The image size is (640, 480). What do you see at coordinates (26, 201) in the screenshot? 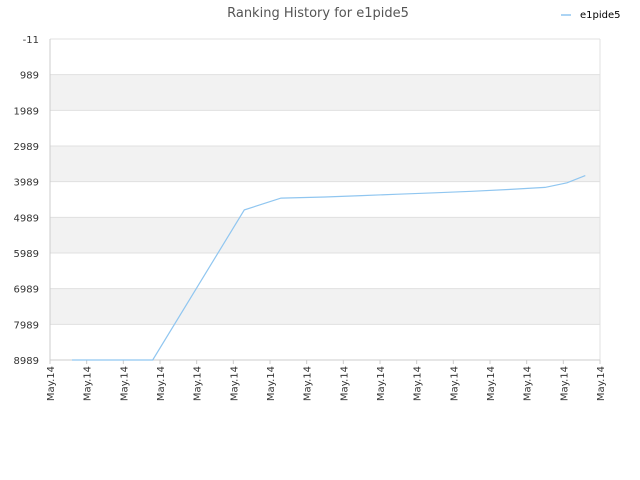
I see `y-tick-labels: -11 989 1989 2989 3989 4989 5989 6989 7989 8989` at bounding box center [26, 201].